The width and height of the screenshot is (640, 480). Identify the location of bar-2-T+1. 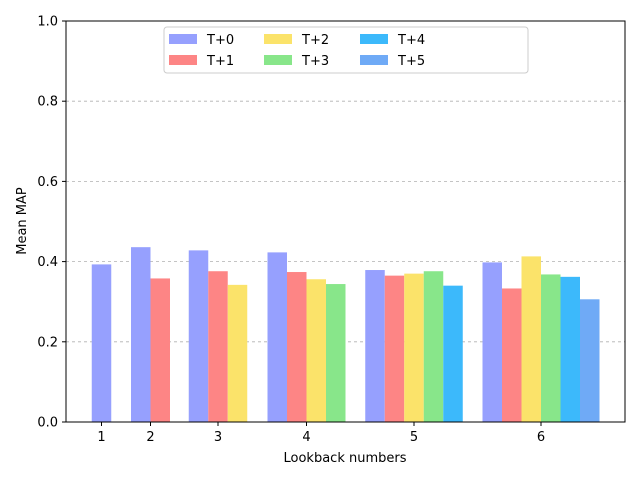
(160, 350).